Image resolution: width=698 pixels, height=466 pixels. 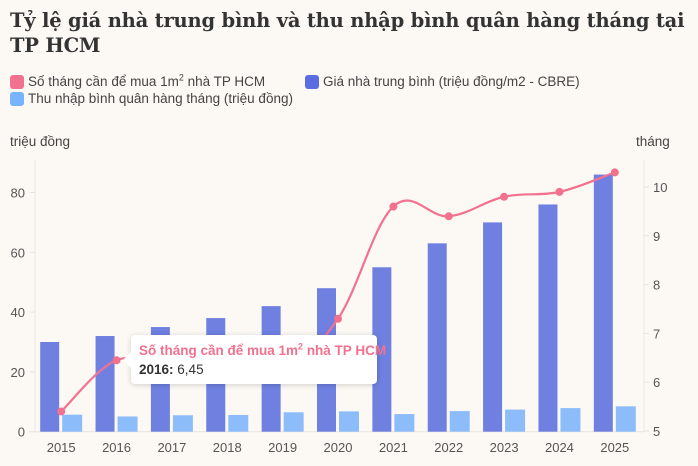 I want to click on point-months-2024, so click(x=559, y=191).